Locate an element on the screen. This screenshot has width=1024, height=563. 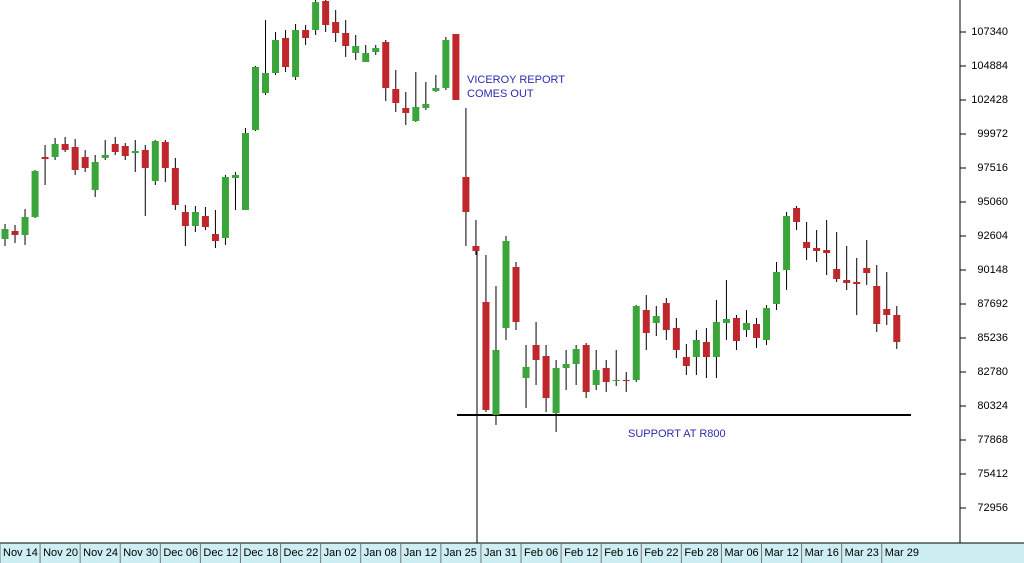
x-tick-label: Jan 08 is located at coordinates (380, 553).